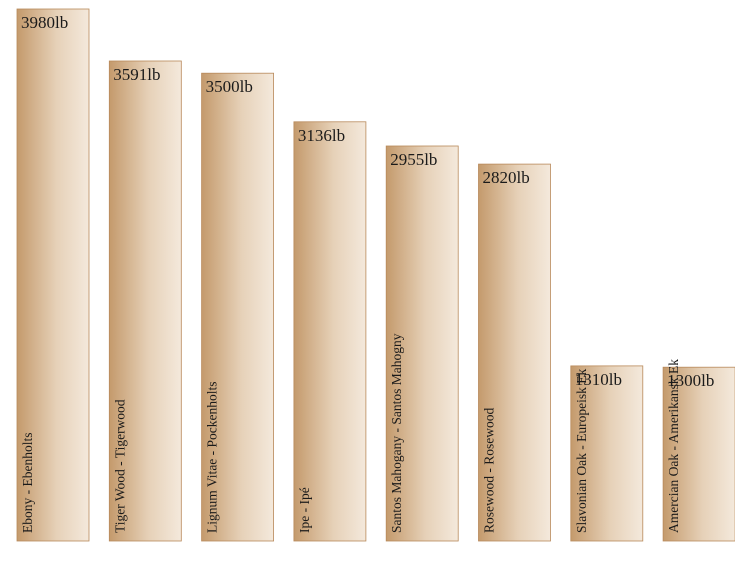 This screenshot has width=735, height=561. Describe the element at coordinates (136, 74) in the screenshot. I see `bar-value-label-2: 3591lb` at that location.